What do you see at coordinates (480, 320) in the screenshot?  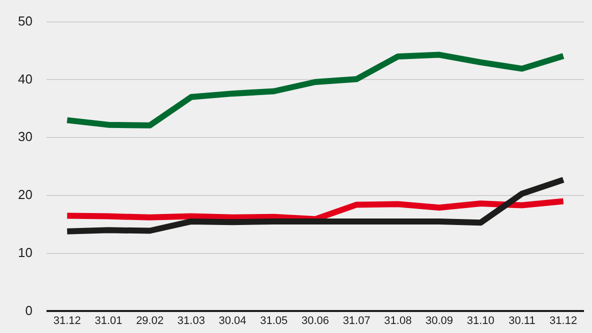 I see `x-tick-label: 31.10` at bounding box center [480, 320].